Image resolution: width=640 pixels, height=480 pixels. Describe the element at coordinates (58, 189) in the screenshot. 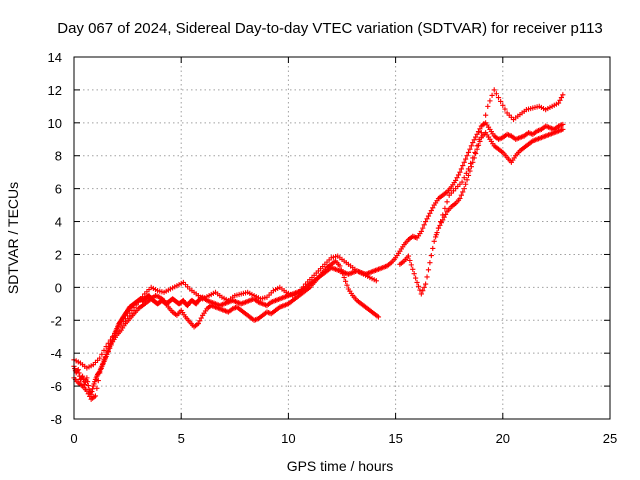

I see `y-tick-label: 6` at that location.